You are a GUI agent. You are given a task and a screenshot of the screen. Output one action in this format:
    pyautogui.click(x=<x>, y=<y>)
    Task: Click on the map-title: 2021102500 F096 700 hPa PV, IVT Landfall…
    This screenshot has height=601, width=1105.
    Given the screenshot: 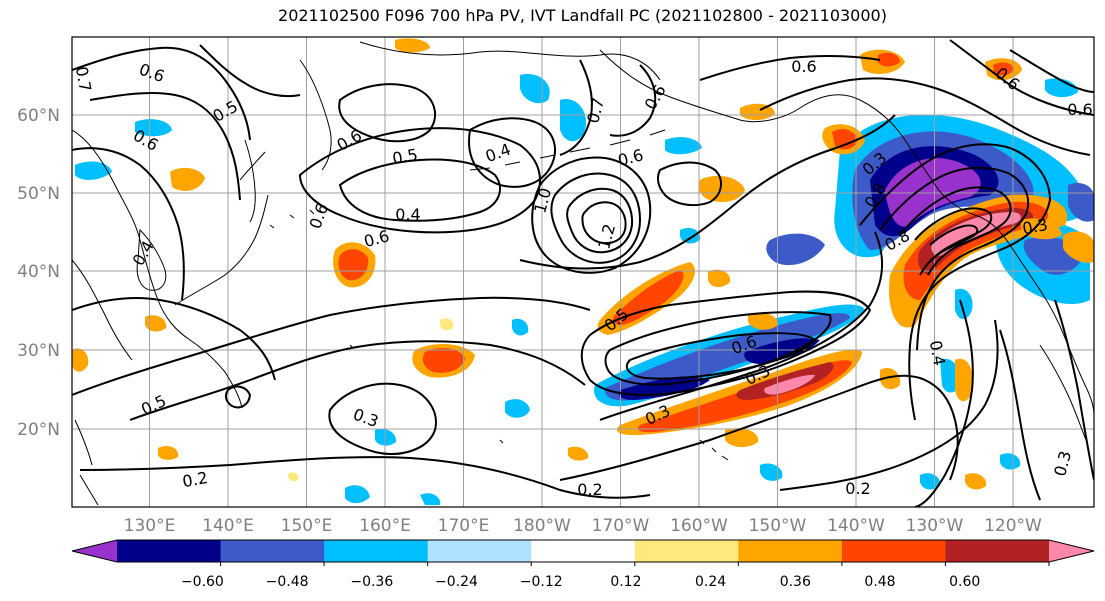 What is the action you would take?
    pyautogui.click(x=582, y=15)
    